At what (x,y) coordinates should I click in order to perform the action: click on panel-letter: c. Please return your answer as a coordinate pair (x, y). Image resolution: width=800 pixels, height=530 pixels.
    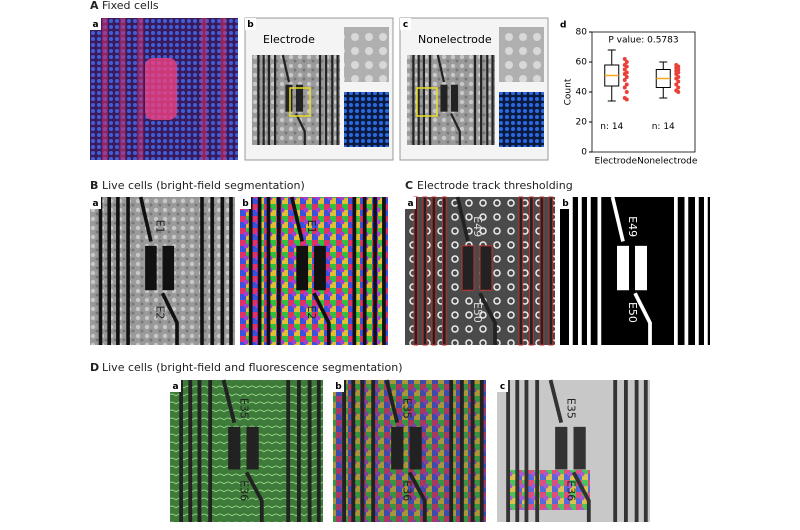
    Looking at the image, I should click on (502, 387).